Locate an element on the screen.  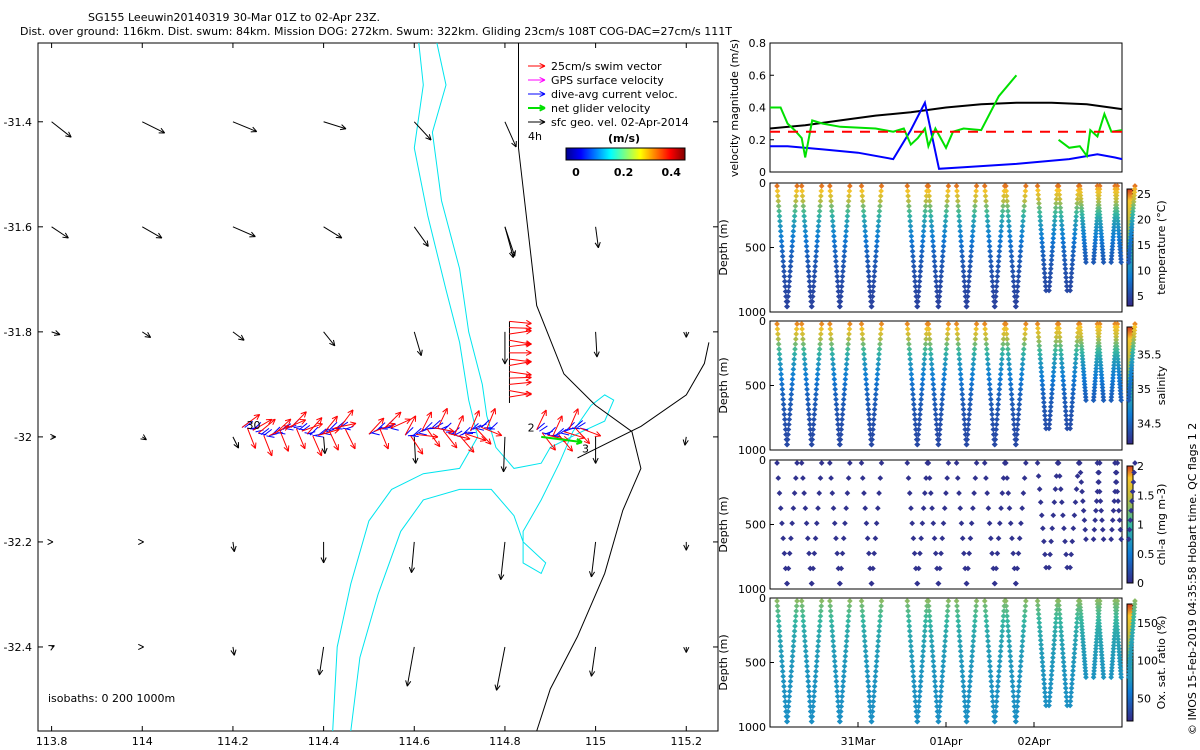
map-xtick-label: 113.8 is located at coordinates (52, 741).